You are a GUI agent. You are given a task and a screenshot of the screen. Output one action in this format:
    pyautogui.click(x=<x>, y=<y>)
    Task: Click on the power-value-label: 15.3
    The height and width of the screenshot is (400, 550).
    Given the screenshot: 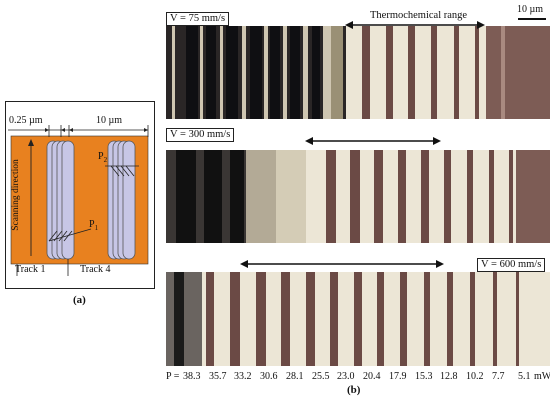 What is the action you would take?
    pyautogui.click(x=424, y=376)
    